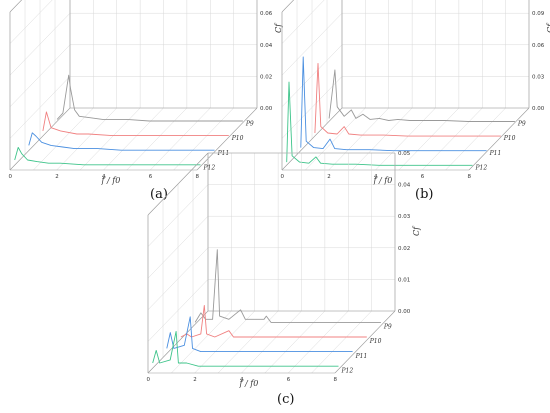 The height and width of the screenshot is (413, 550). Describe the element at coordinates (159, 194) in the screenshot. I see `panel-label: (a)` at that location.